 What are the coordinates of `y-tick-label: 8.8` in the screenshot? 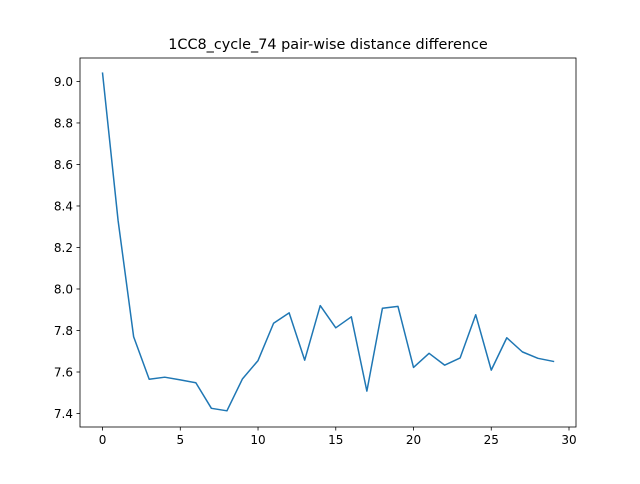 It's located at (63, 123).